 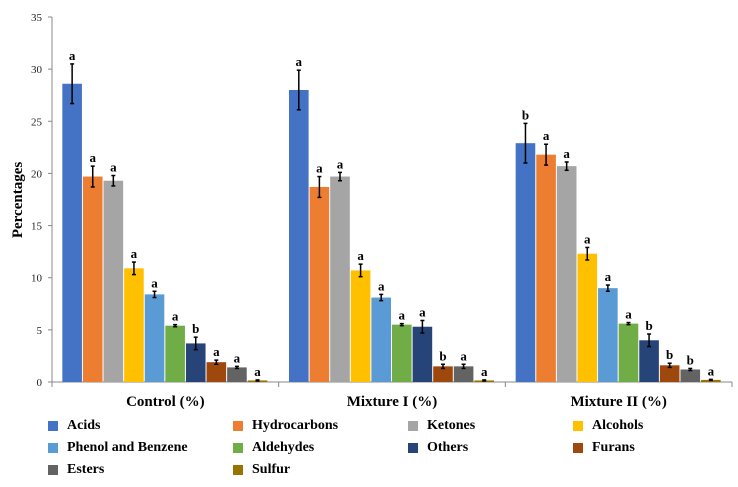 I want to click on legend-label: Others, so click(x=448, y=447).